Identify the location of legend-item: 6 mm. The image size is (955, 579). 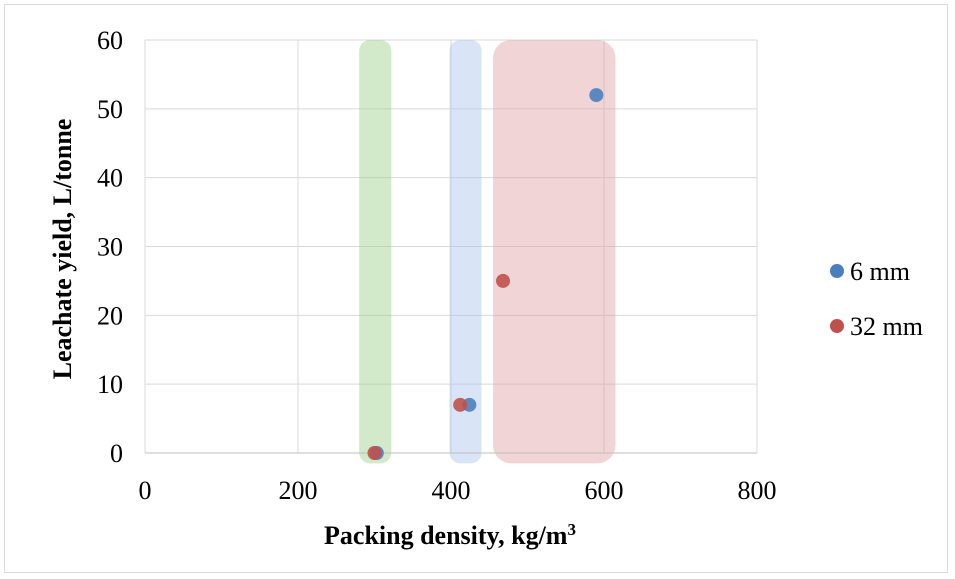
(870, 271).